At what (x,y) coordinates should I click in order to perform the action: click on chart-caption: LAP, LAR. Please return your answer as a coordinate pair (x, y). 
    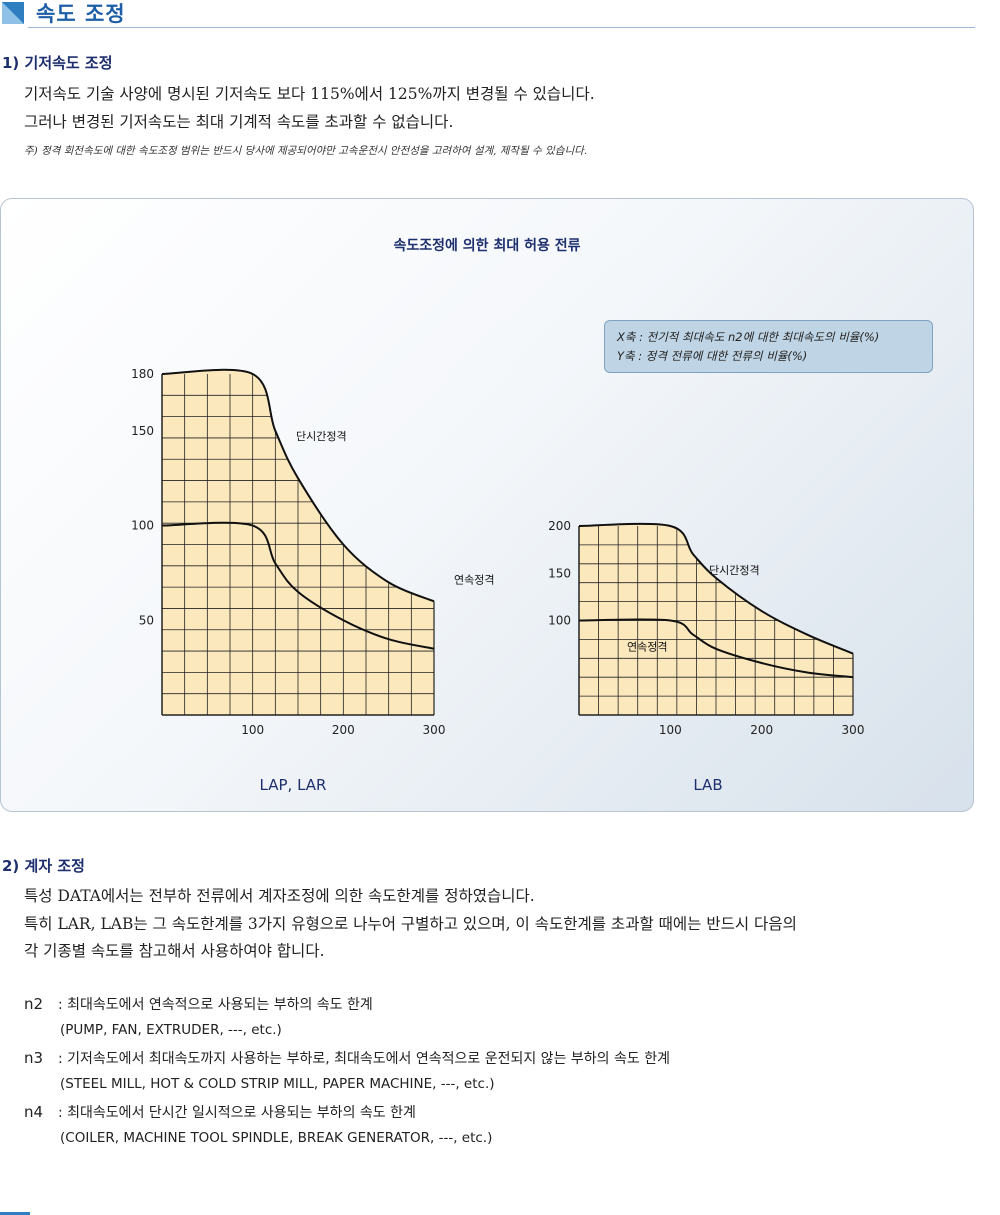
    Looking at the image, I should click on (293, 785).